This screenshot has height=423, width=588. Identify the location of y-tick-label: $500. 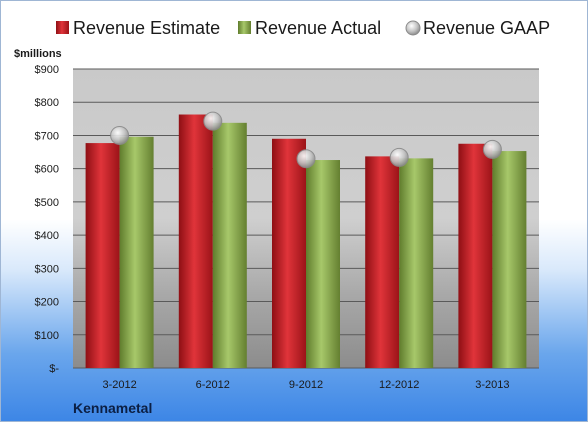
(47, 203).